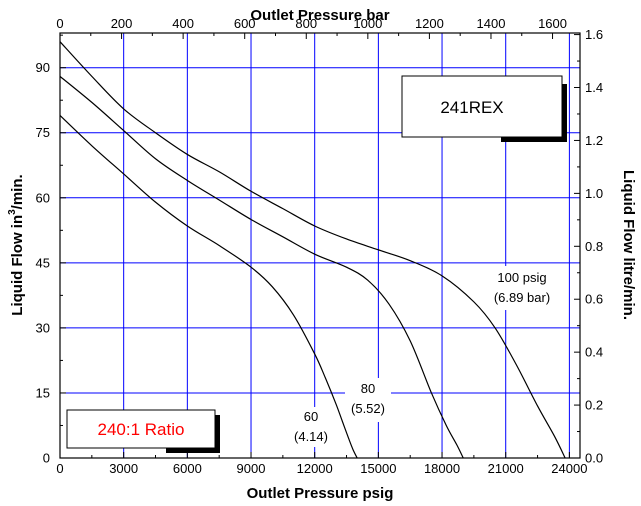 The image size is (641, 506). Describe the element at coordinates (471, 107) in the screenshot. I see `model-name: 241REX` at that location.